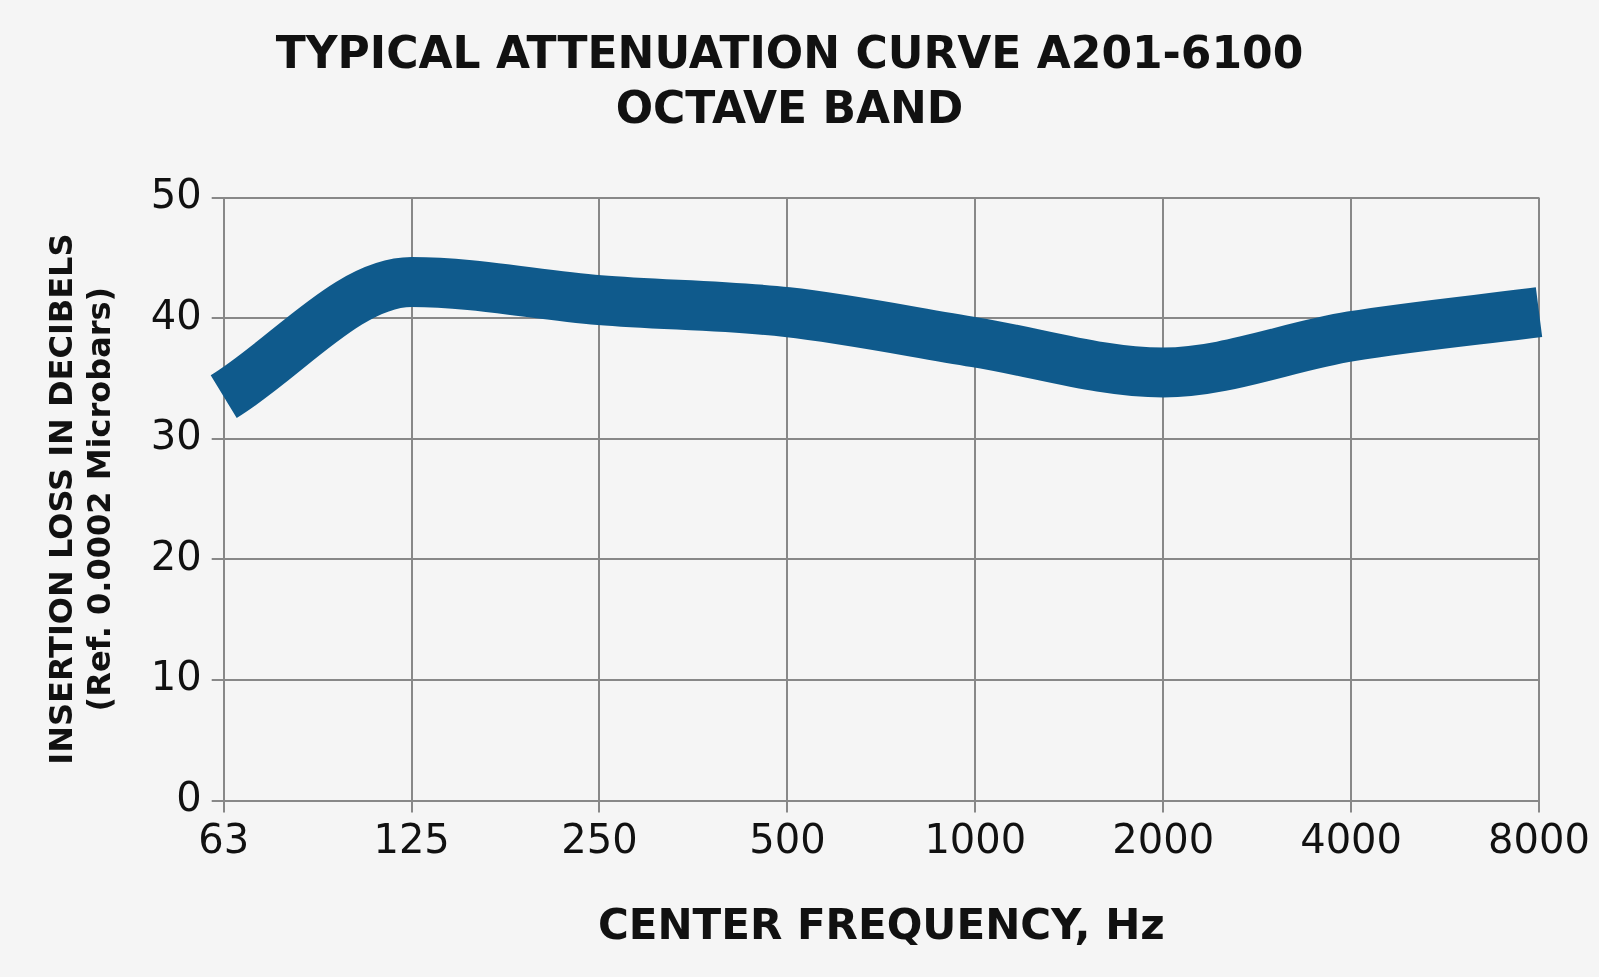 Image resolution: width=1599 pixels, height=977 pixels. I want to click on chart-title: TYPICAL ATTENUATION CURVE A201-6100, so click(789, 52).